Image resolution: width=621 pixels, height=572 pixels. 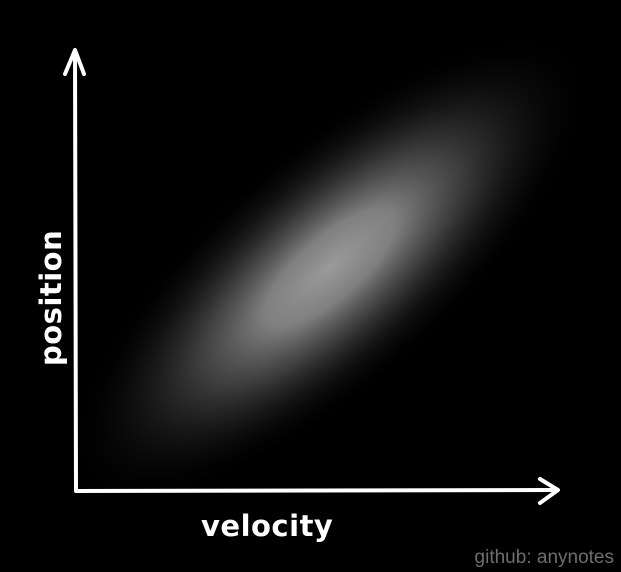 I want to click on y-axis, so click(x=74, y=270).